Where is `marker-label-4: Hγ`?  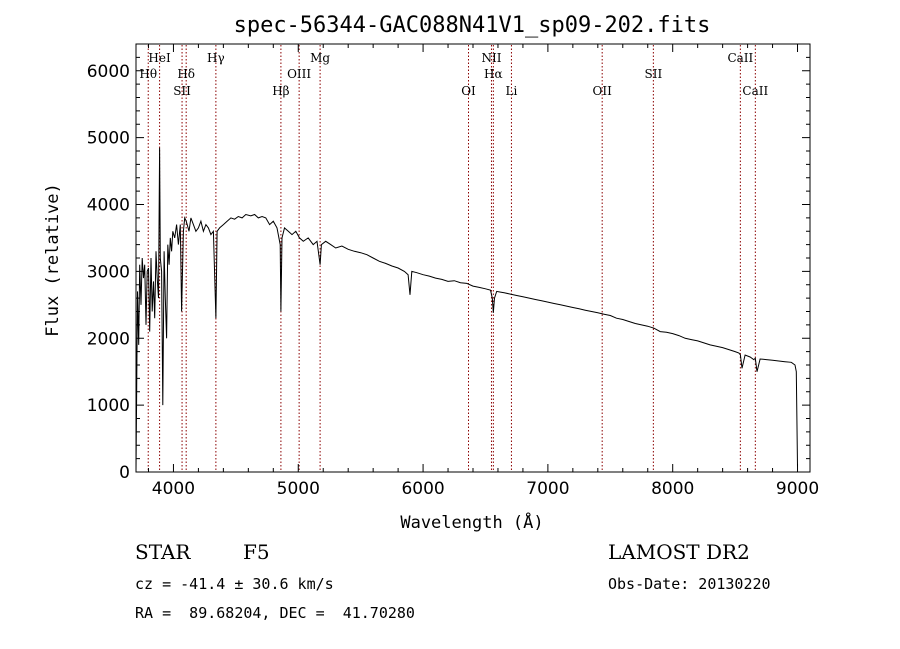
marker-label-4: Hγ is located at coordinates (216, 58).